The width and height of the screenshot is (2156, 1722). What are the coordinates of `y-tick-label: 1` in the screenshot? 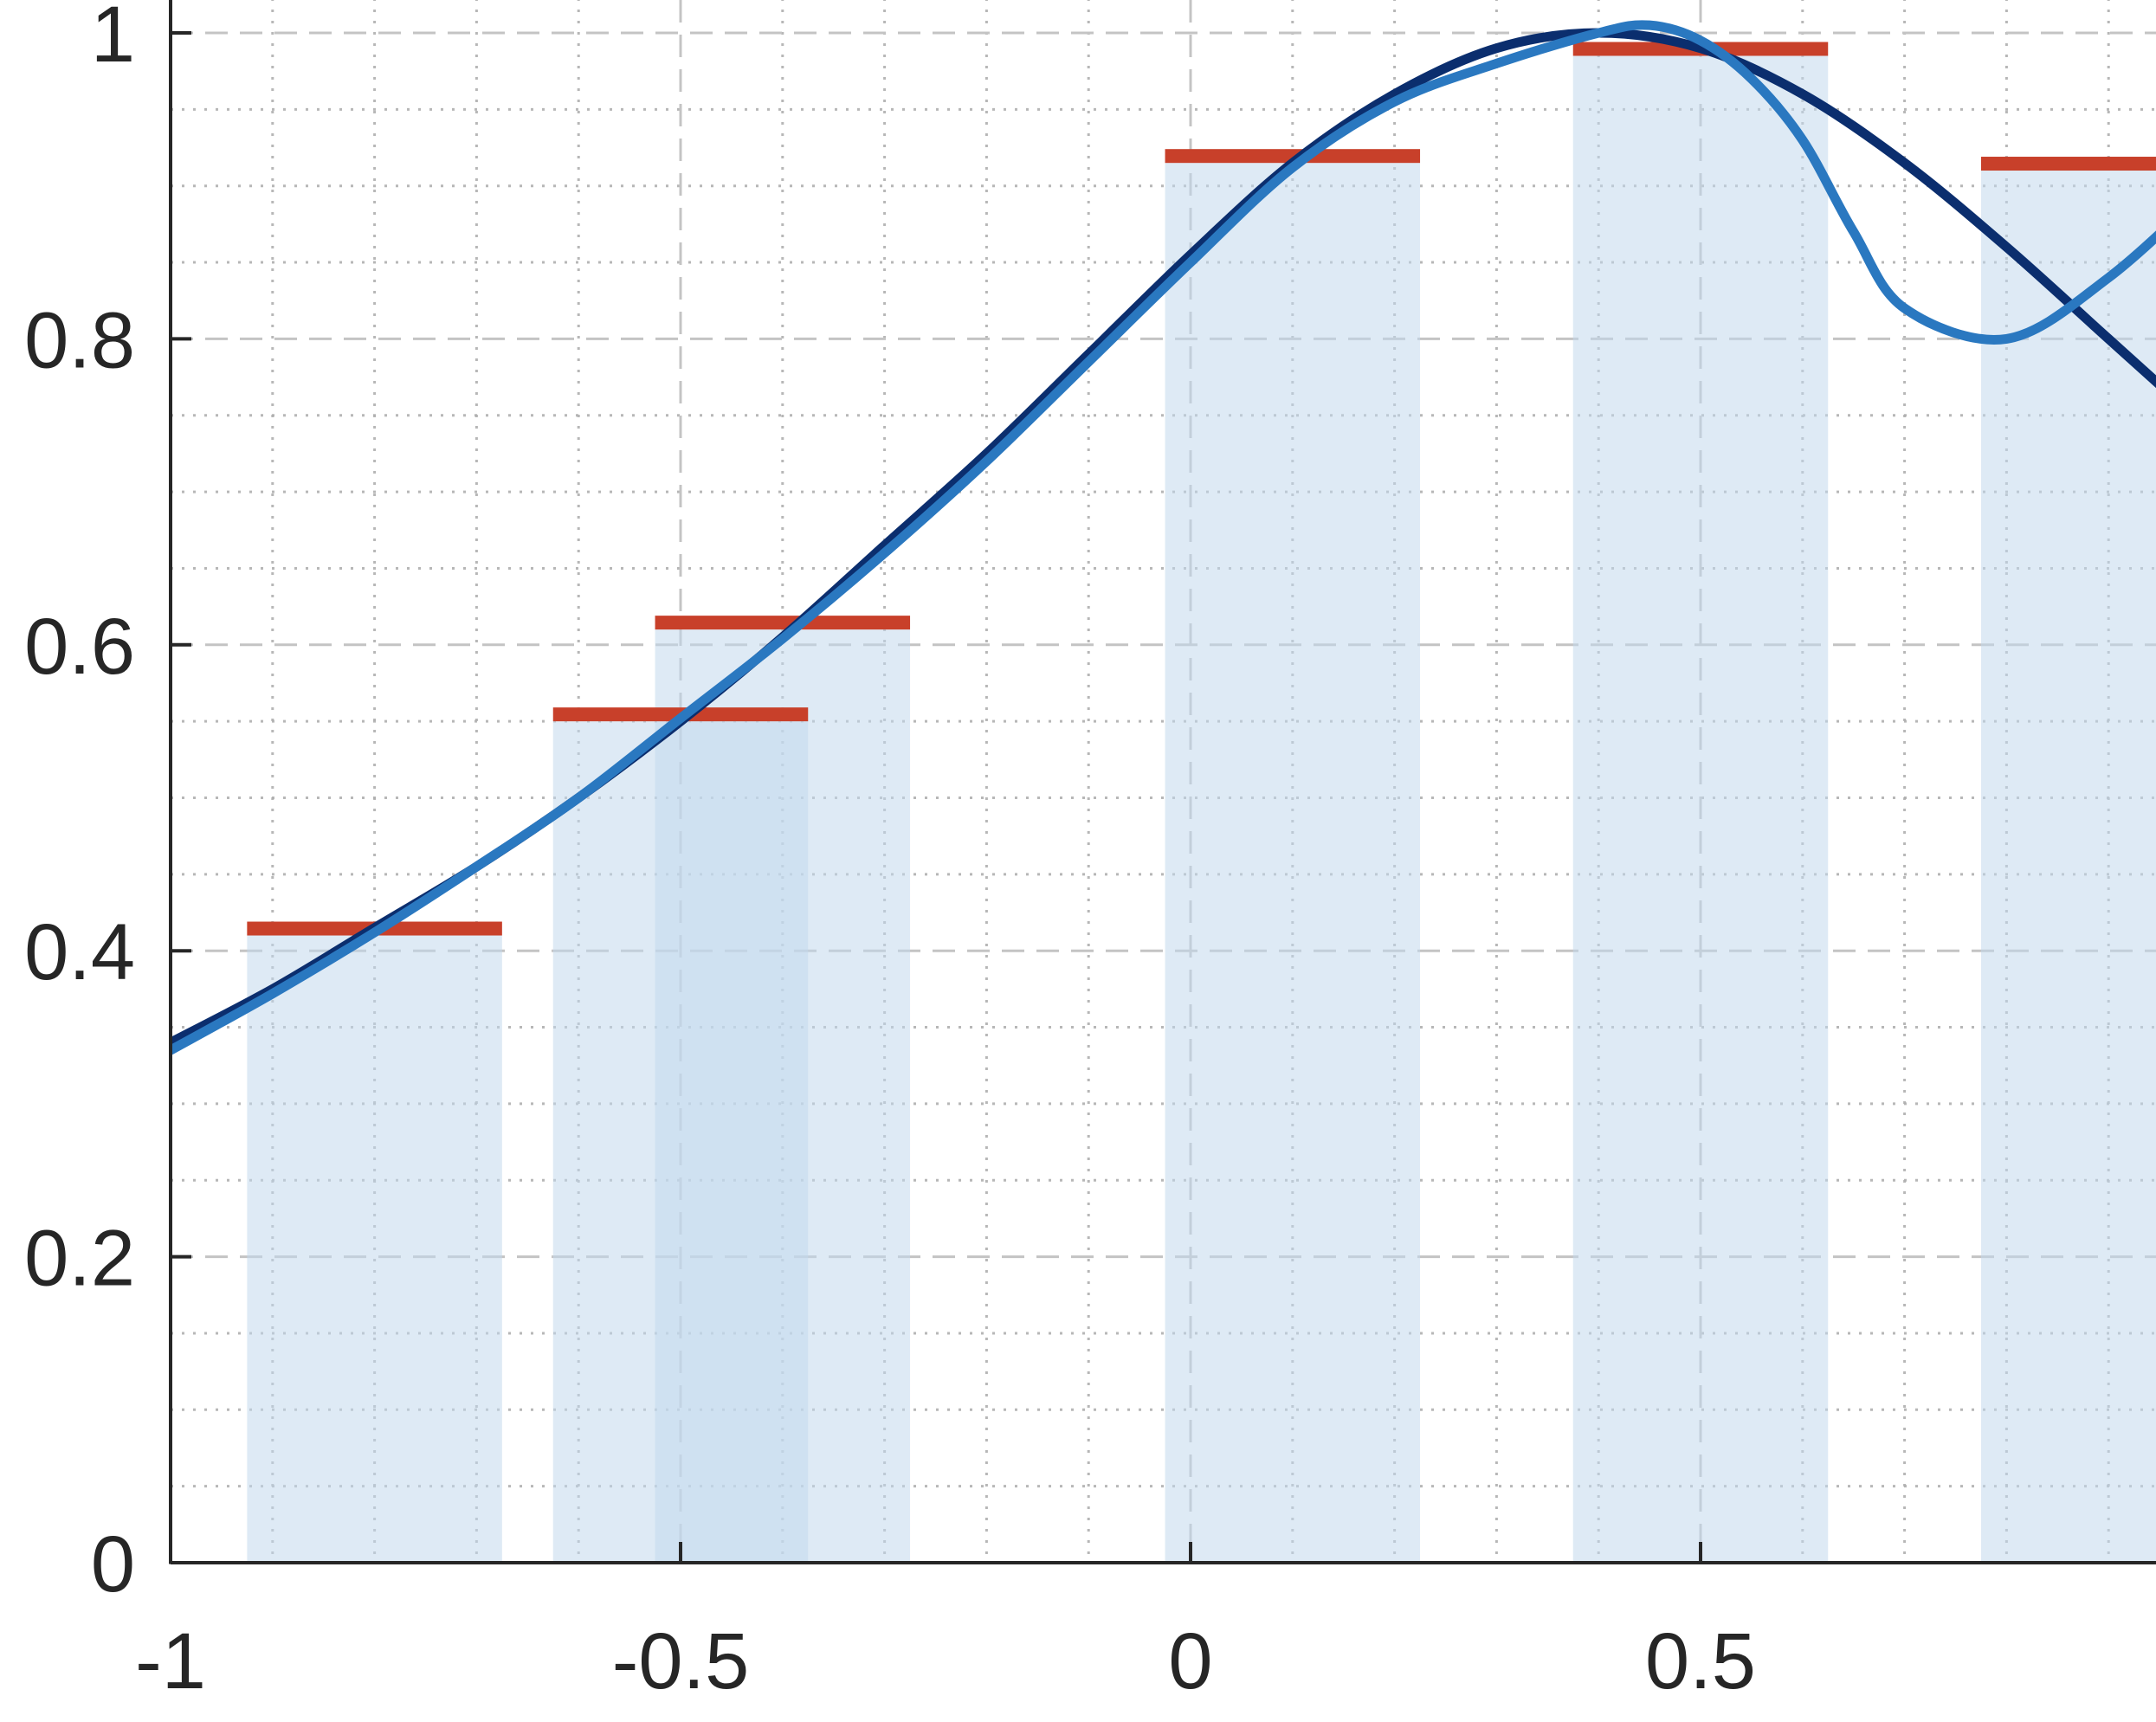 It's located at (113, 39).